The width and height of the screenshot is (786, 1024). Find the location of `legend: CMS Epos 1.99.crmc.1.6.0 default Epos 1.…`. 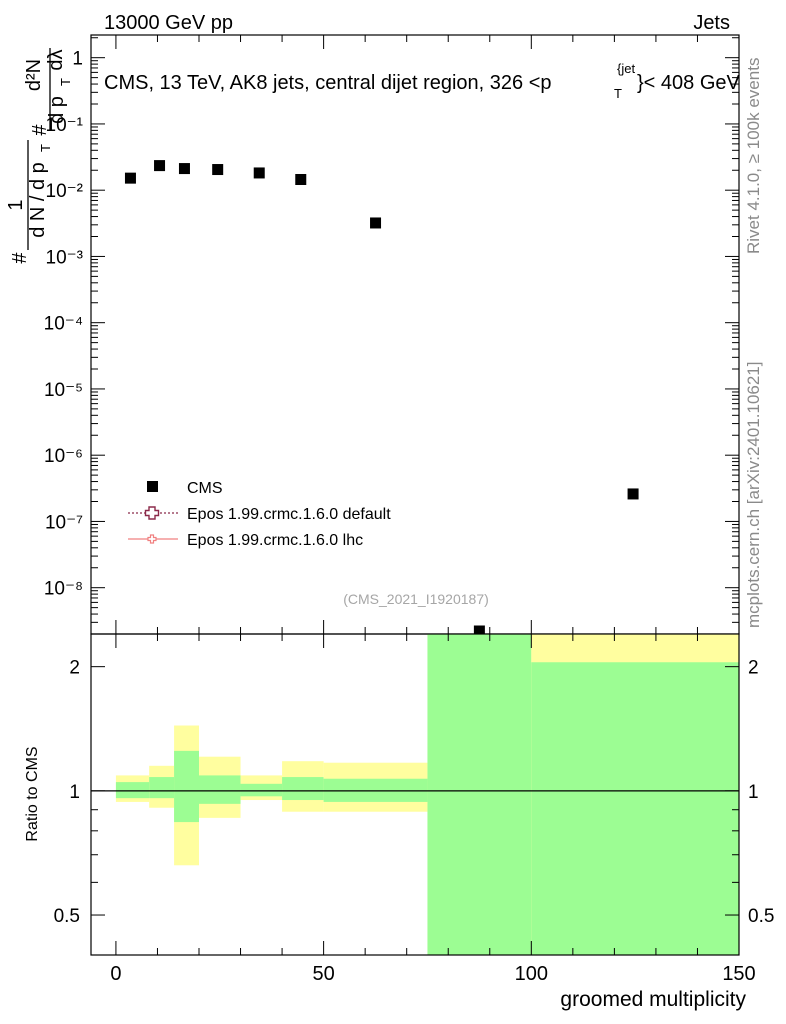

legend: CMS Epos 1.99.crmc.1.6.0 default Epos 1.… is located at coordinates (259, 514).